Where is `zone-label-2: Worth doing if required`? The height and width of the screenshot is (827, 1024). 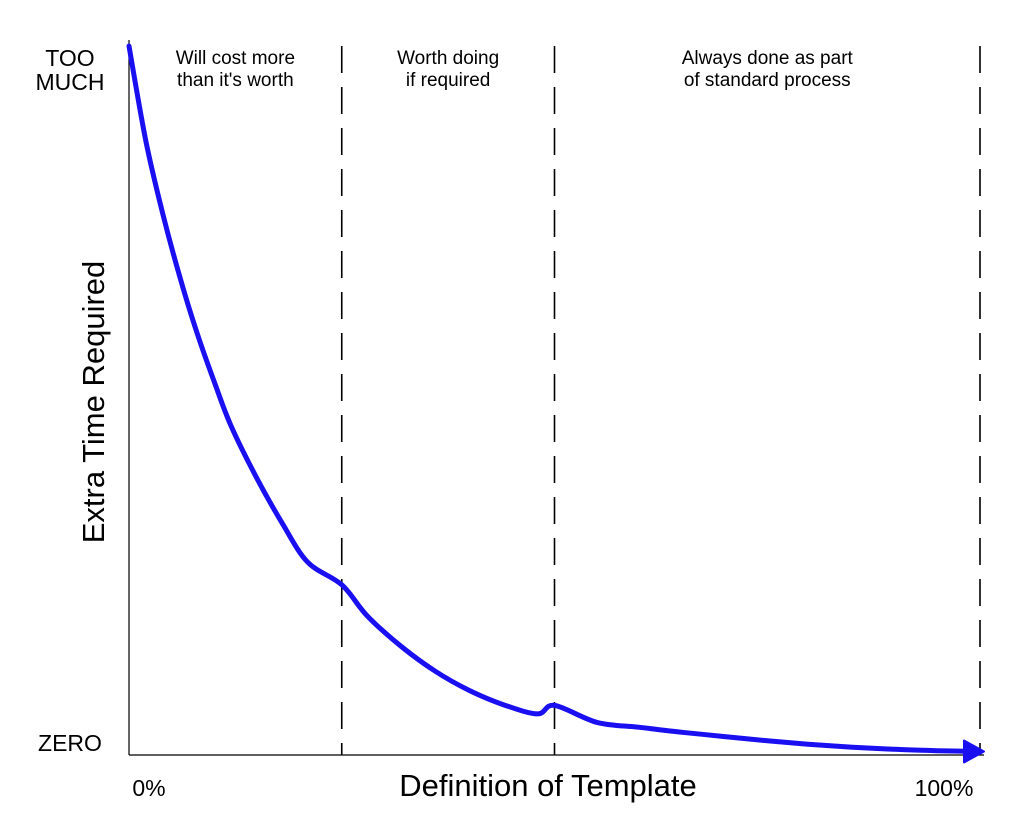
zone-label-2: Worth doing if required is located at coordinates (448, 69).